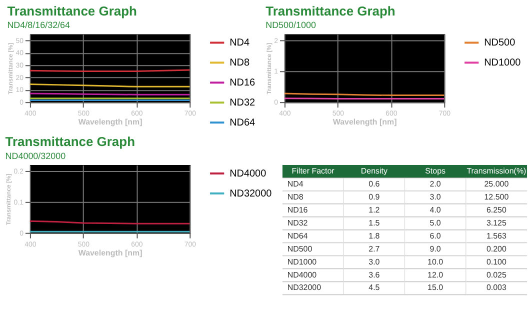  Describe the element at coordinates (496, 261) in the screenshot. I see `data-label: 0.100` at that location.